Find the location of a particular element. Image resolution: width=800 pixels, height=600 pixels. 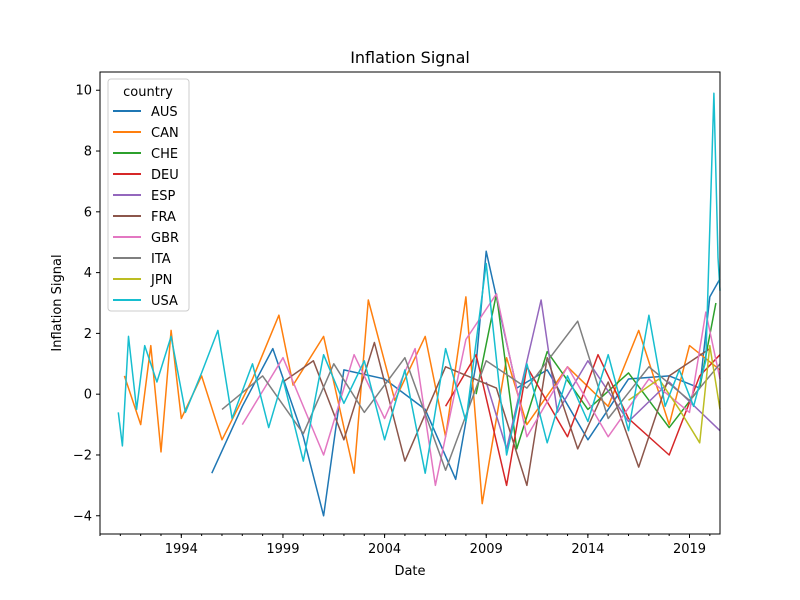

series-line-deu is located at coordinates (582, 420).